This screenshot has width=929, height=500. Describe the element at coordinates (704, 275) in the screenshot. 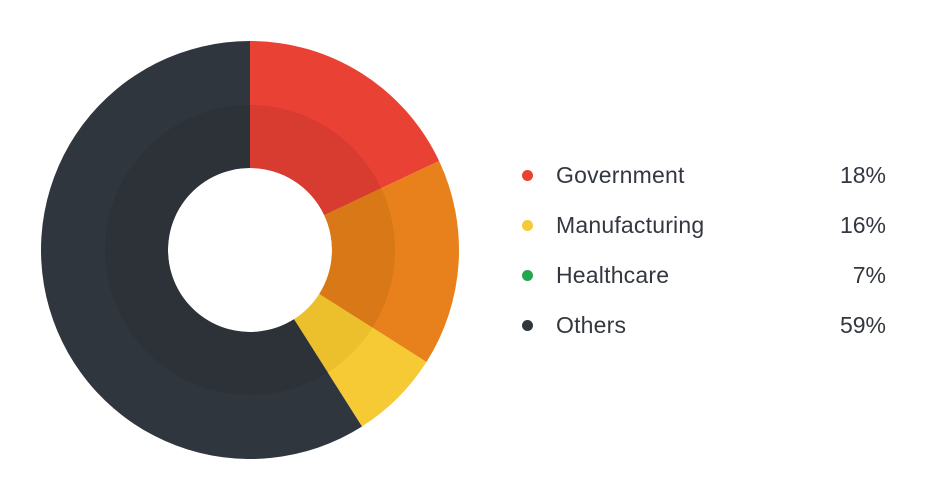

I see `legend-item-healthcare: Healthcare 7%` at that location.